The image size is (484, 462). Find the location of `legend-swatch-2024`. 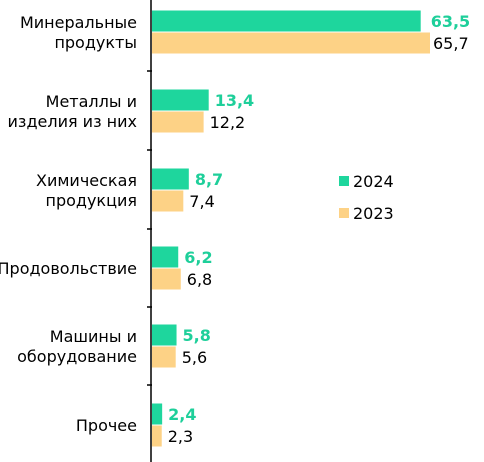

legend-swatch-2024 is located at coordinates (344, 181).